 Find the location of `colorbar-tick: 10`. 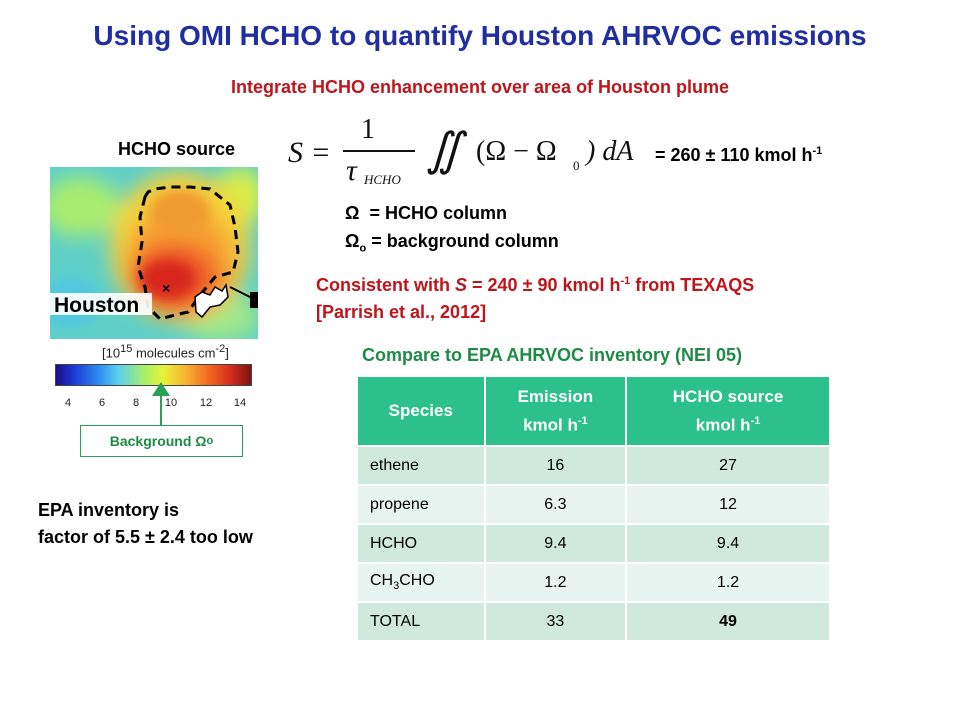

colorbar-tick: 10 is located at coordinates (171, 403).